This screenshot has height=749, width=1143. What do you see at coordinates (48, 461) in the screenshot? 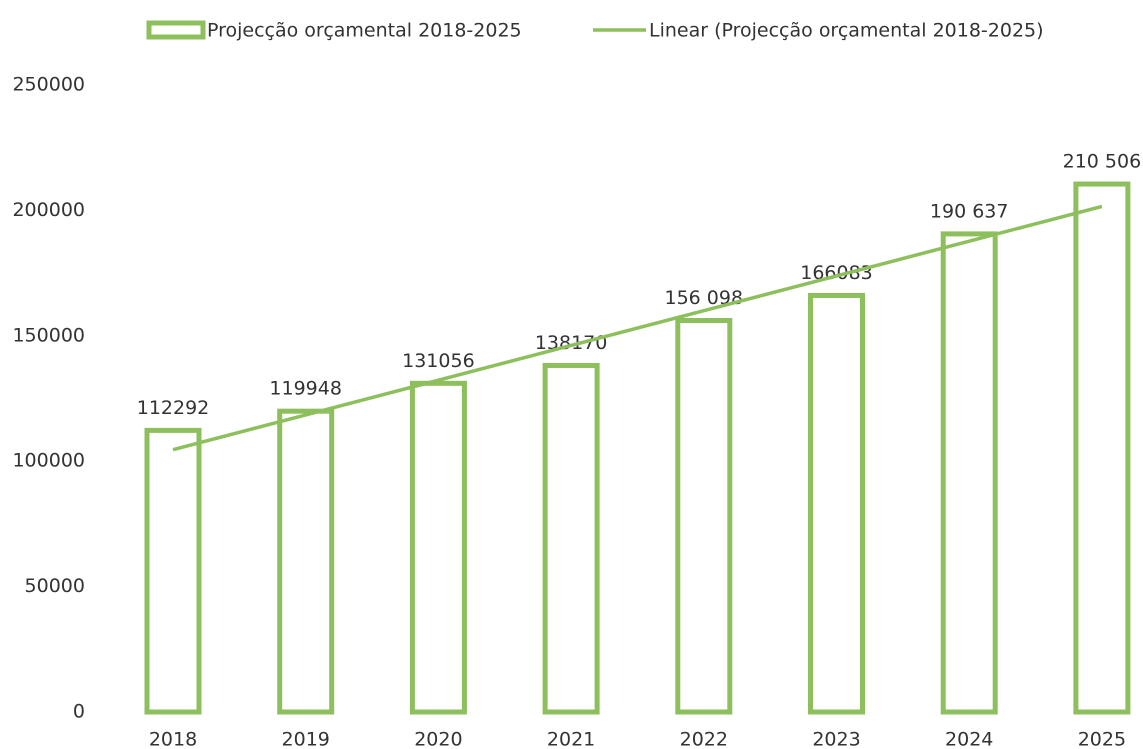
I see `y-tick-label: 100000` at bounding box center [48, 461].